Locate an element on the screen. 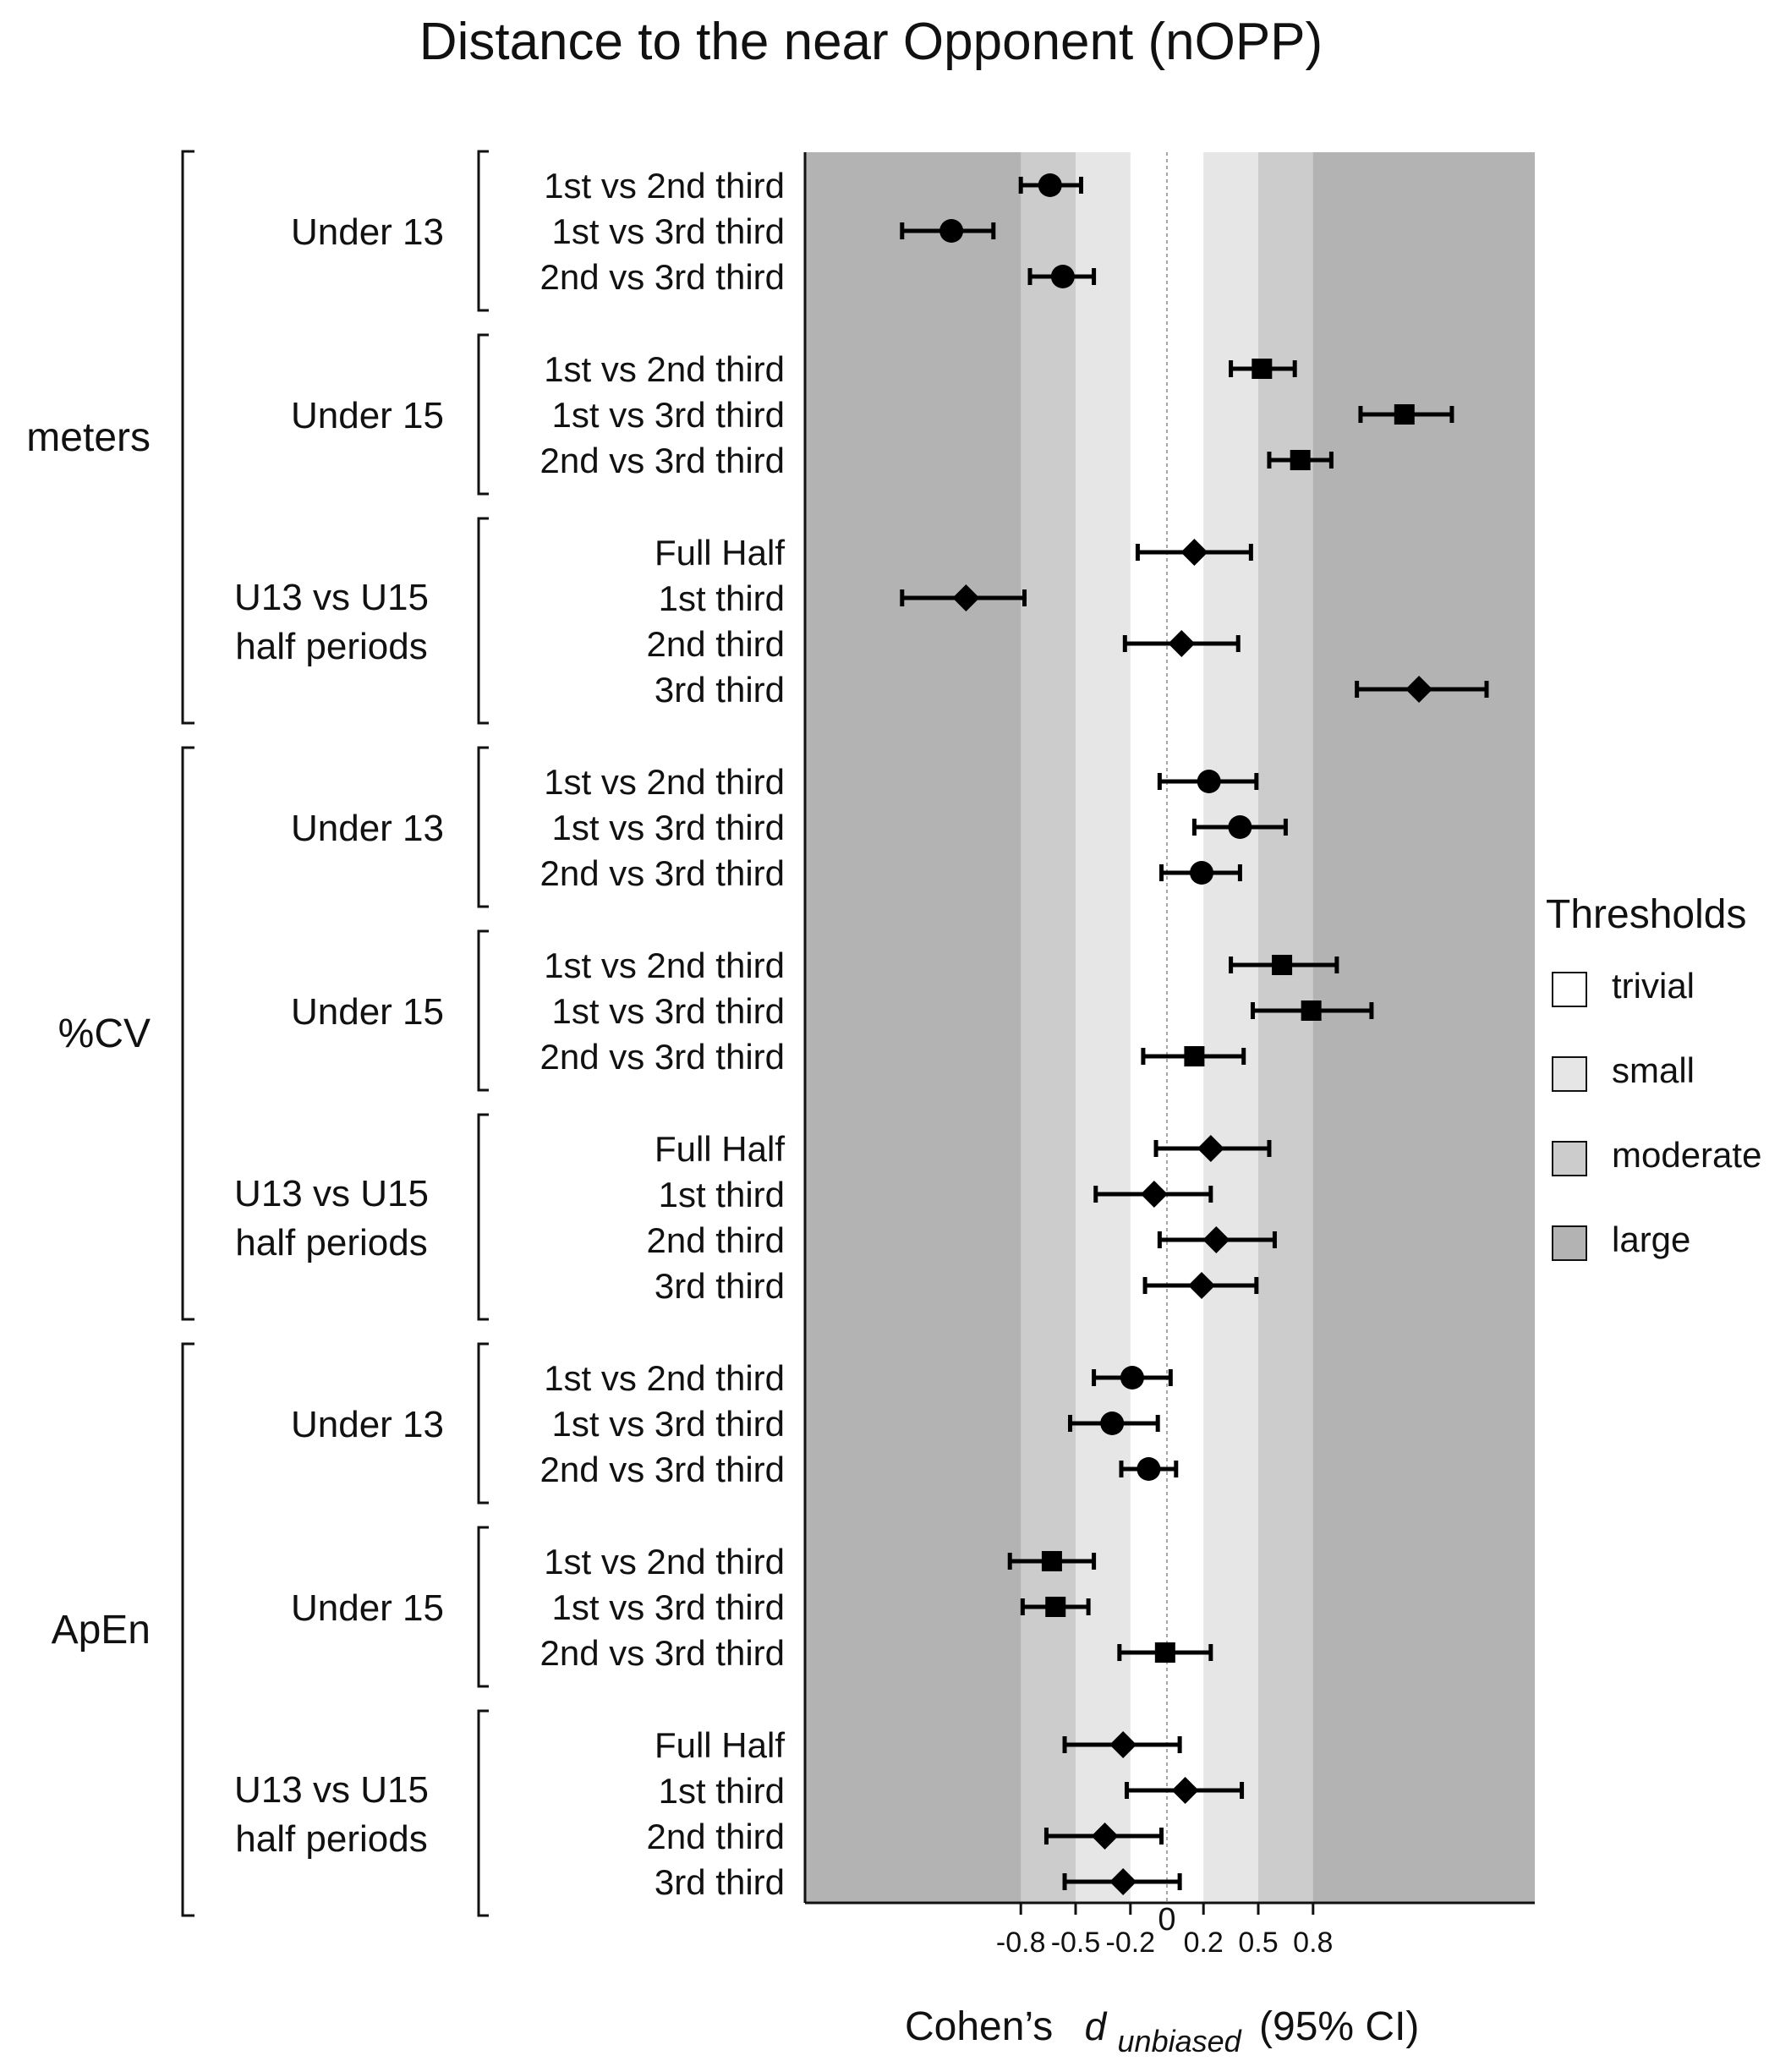  metric-label: meters is located at coordinates (88, 437).